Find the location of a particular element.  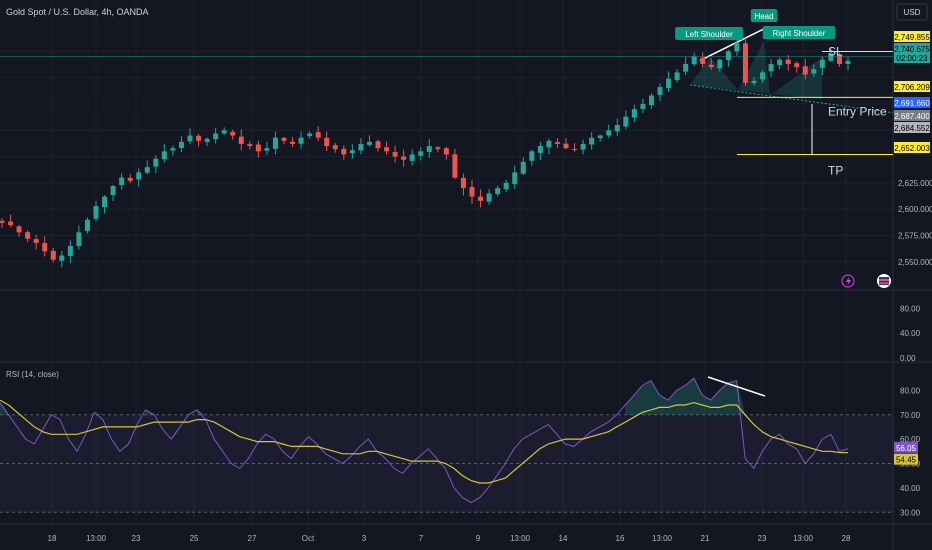

price-label-text: 2,740.675 is located at coordinates (912, 49).